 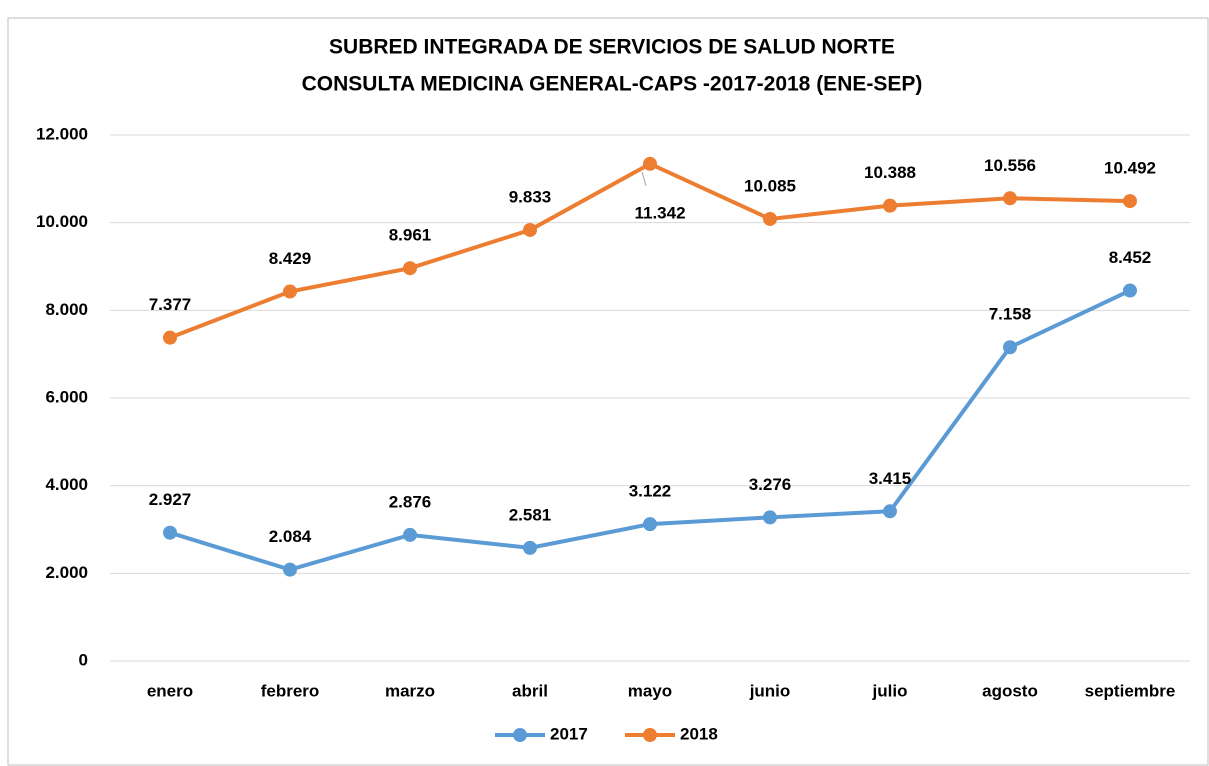 What do you see at coordinates (650, 491) in the screenshot?
I see `data-label: 3.122` at bounding box center [650, 491].